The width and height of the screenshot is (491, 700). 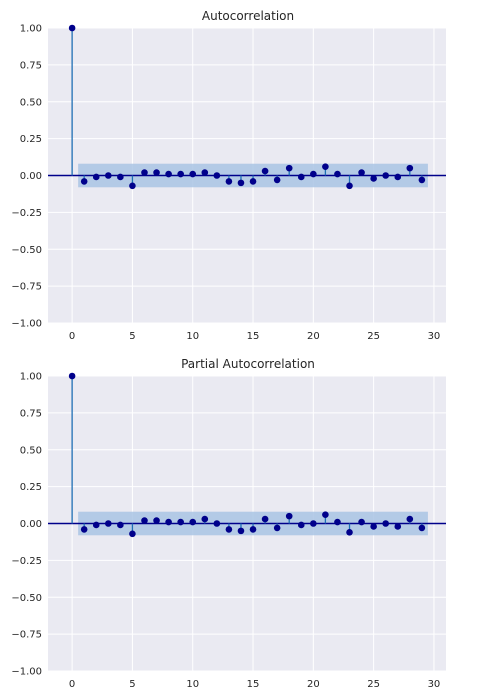 I want to click on chart-title: Partial Autocorrelation, so click(x=248, y=364).